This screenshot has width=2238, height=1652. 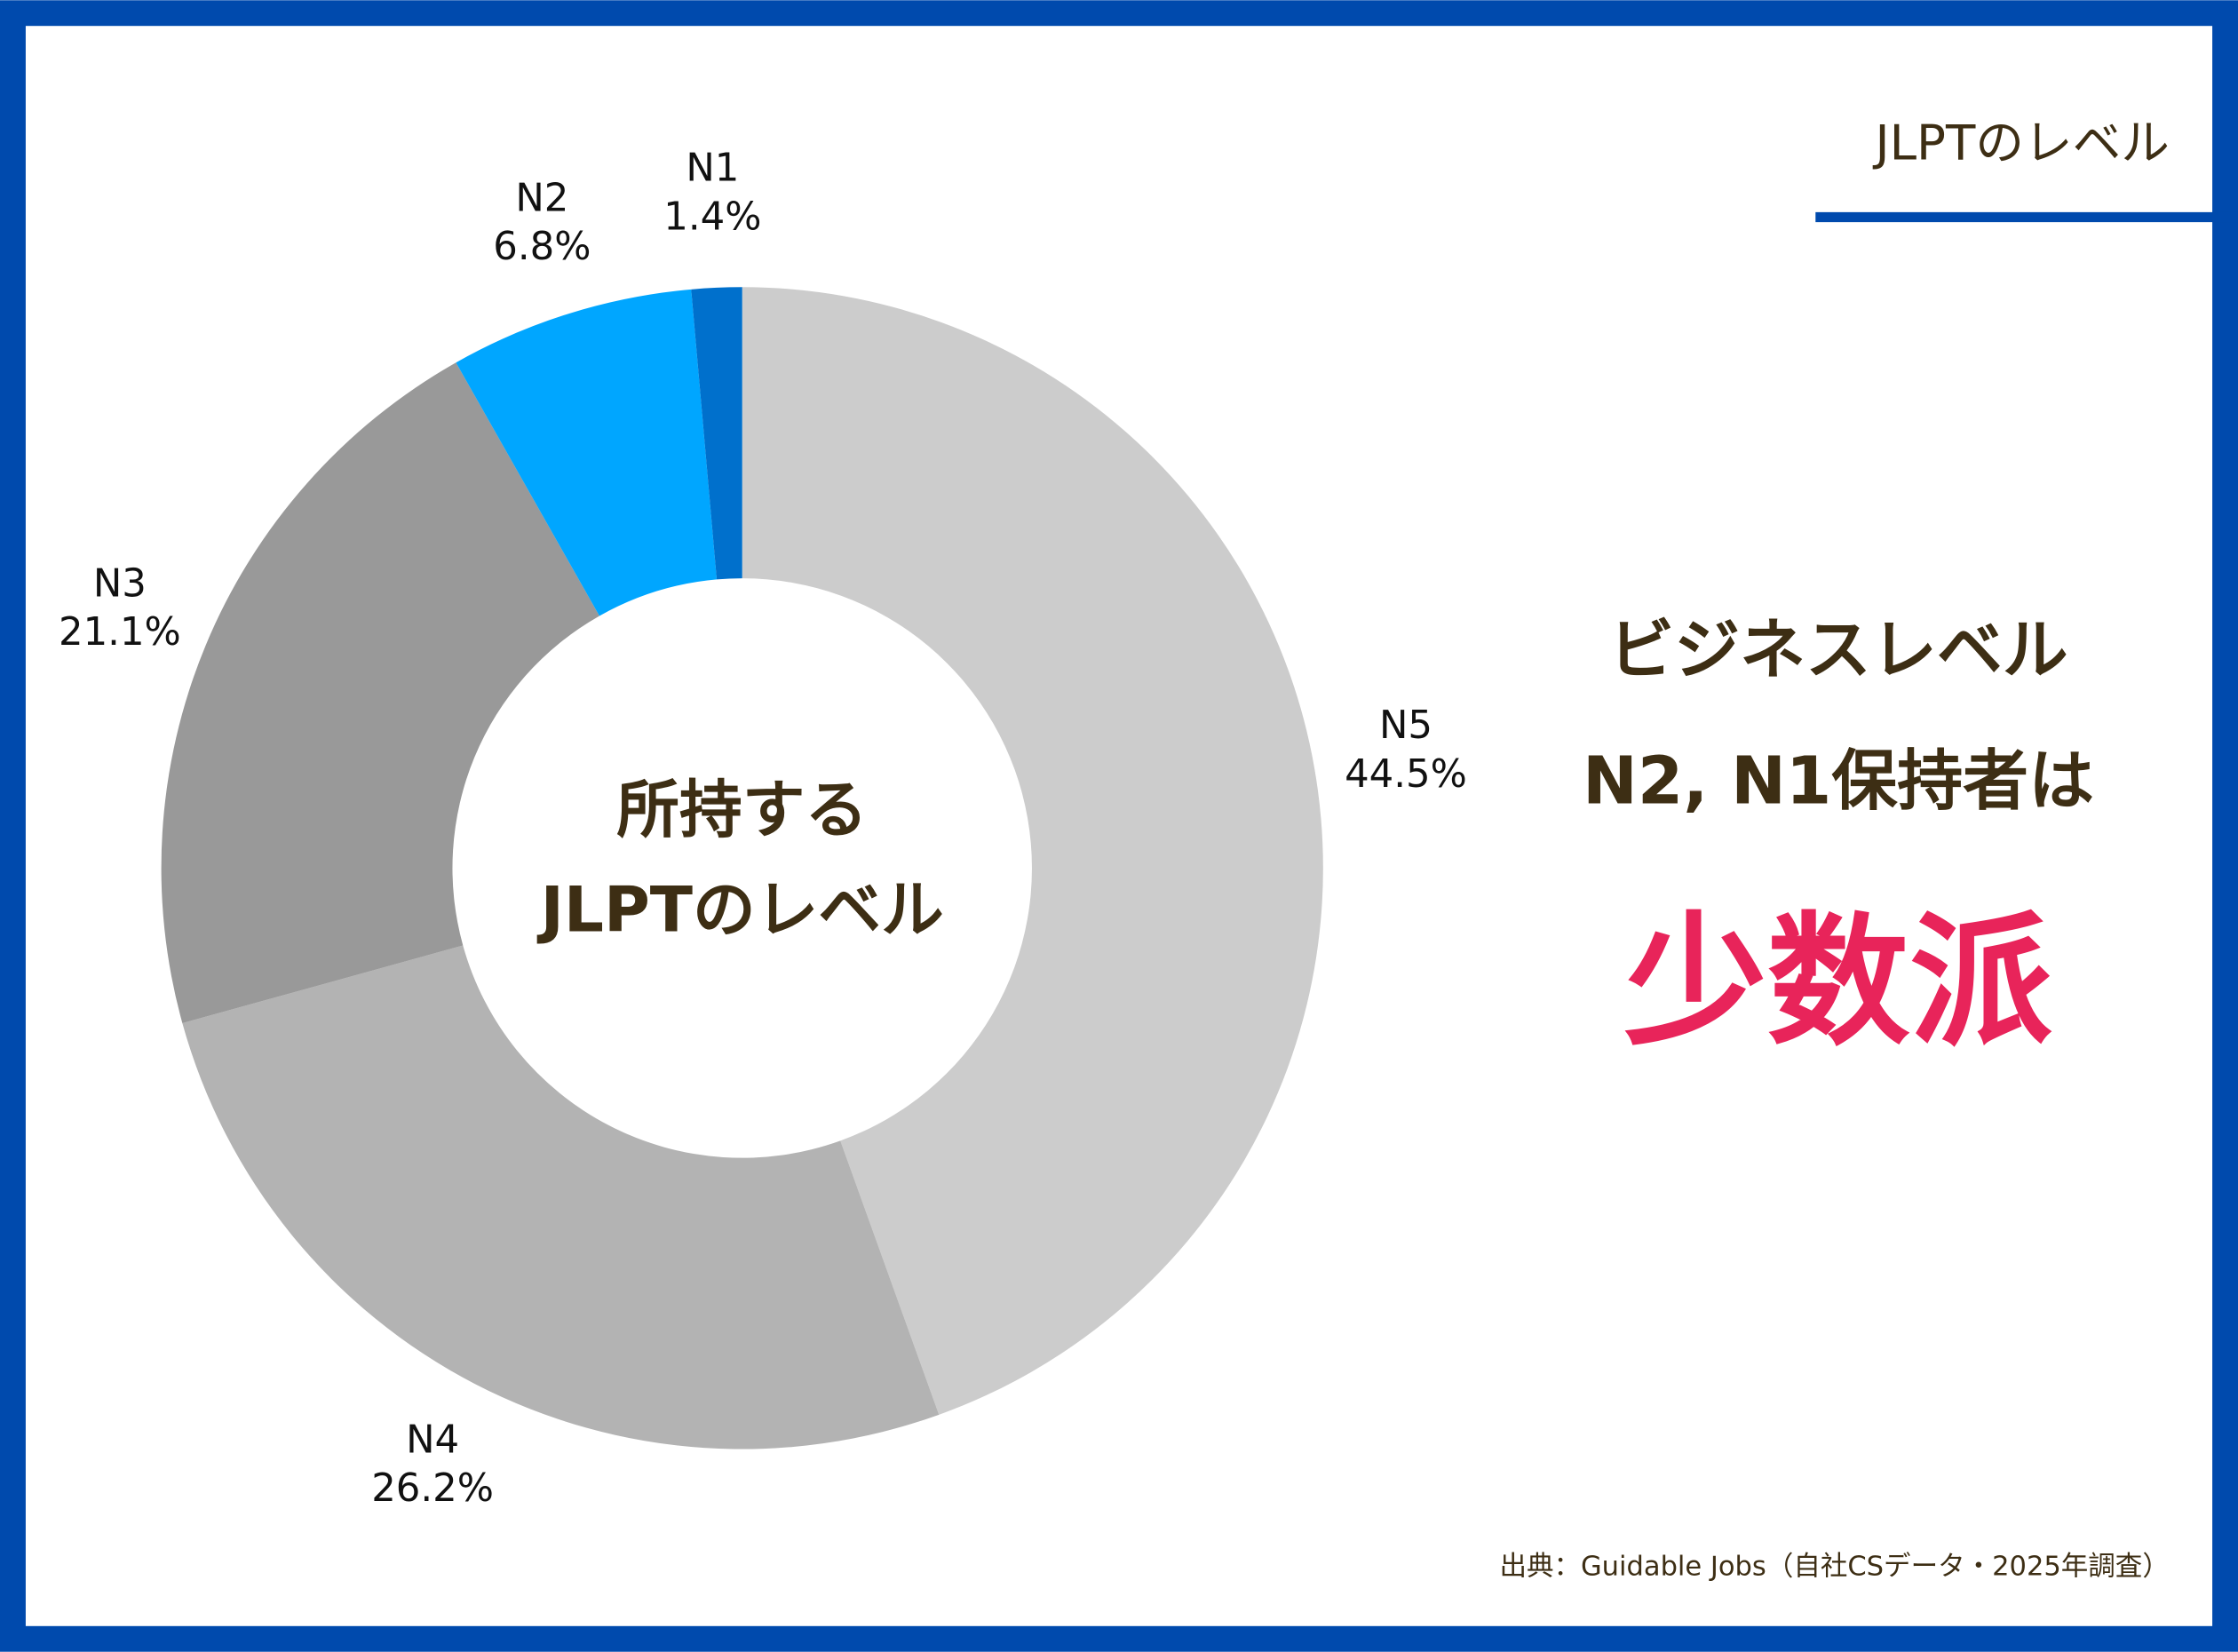 What do you see at coordinates (432, 1488) in the screenshot?
I see `slice-value-label: 26.2%` at bounding box center [432, 1488].